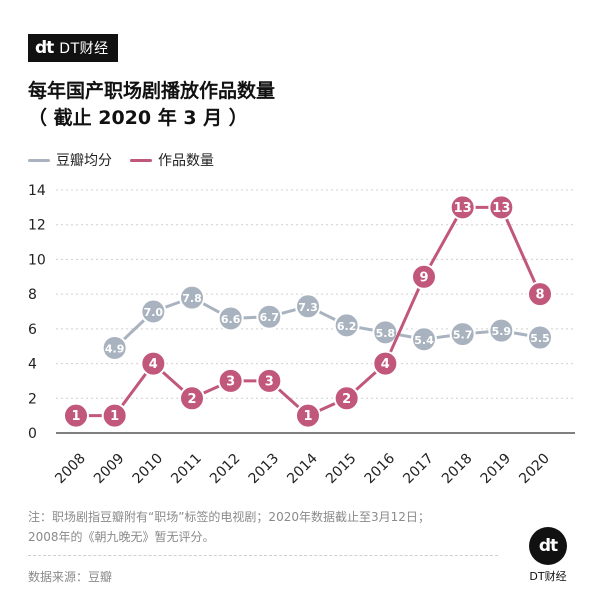 The image size is (600, 599). I want to click on data-label: 6.6, so click(231, 319).